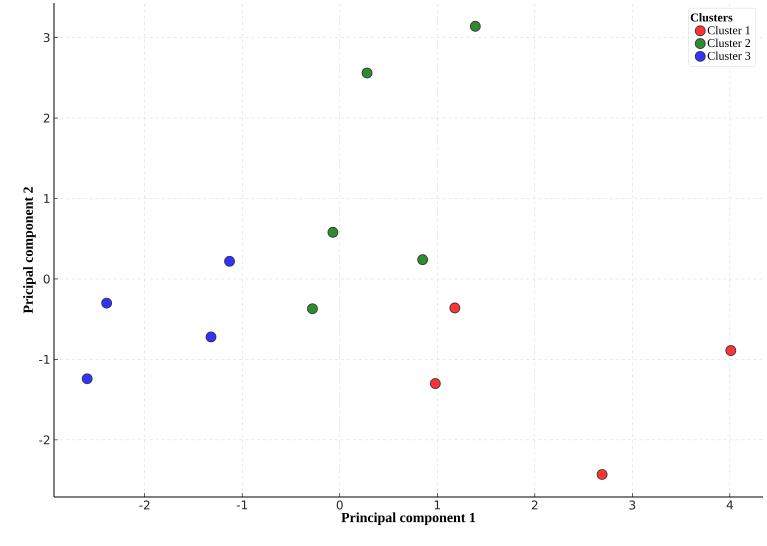 The width and height of the screenshot is (767, 546). What do you see at coordinates (29, 250) in the screenshot?
I see `y-axis-title: Pricipal component 2` at bounding box center [29, 250].